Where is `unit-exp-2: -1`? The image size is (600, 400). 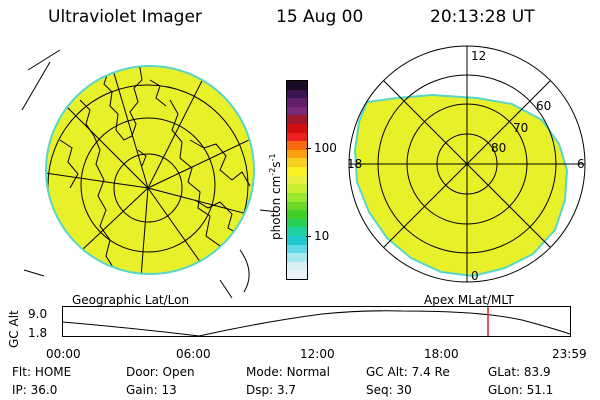 unit-exp-2: -1 is located at coordinates (272, 157).